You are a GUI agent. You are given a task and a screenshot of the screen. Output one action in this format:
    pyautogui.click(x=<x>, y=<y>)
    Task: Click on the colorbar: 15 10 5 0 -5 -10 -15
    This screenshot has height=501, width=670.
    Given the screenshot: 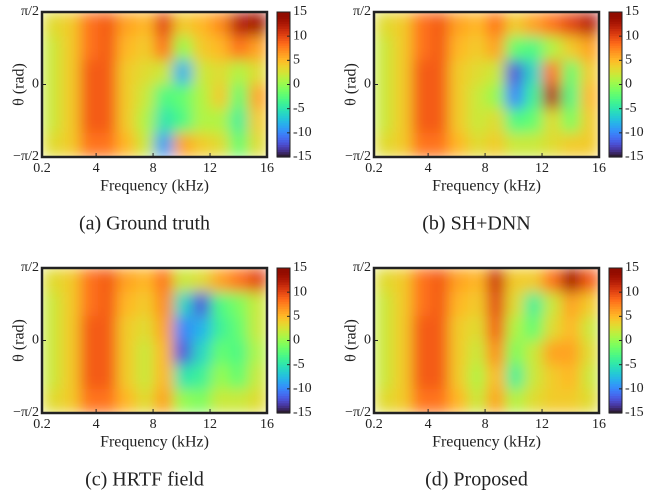 What is the action you would take?
    pyautogui.click(x=626, y=340)
    